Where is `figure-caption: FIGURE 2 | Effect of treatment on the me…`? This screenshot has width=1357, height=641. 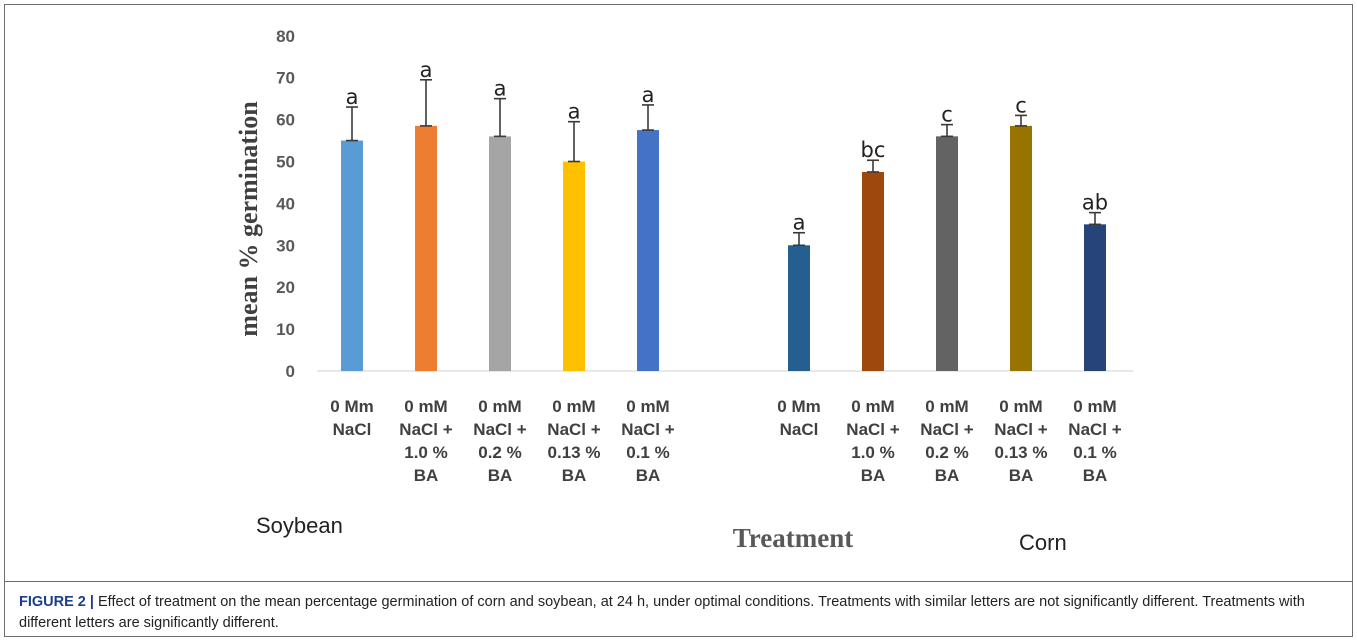 figure-caption: FIGURE 2 | Effect of treatment on the me… is located at coordinates (678, 609).